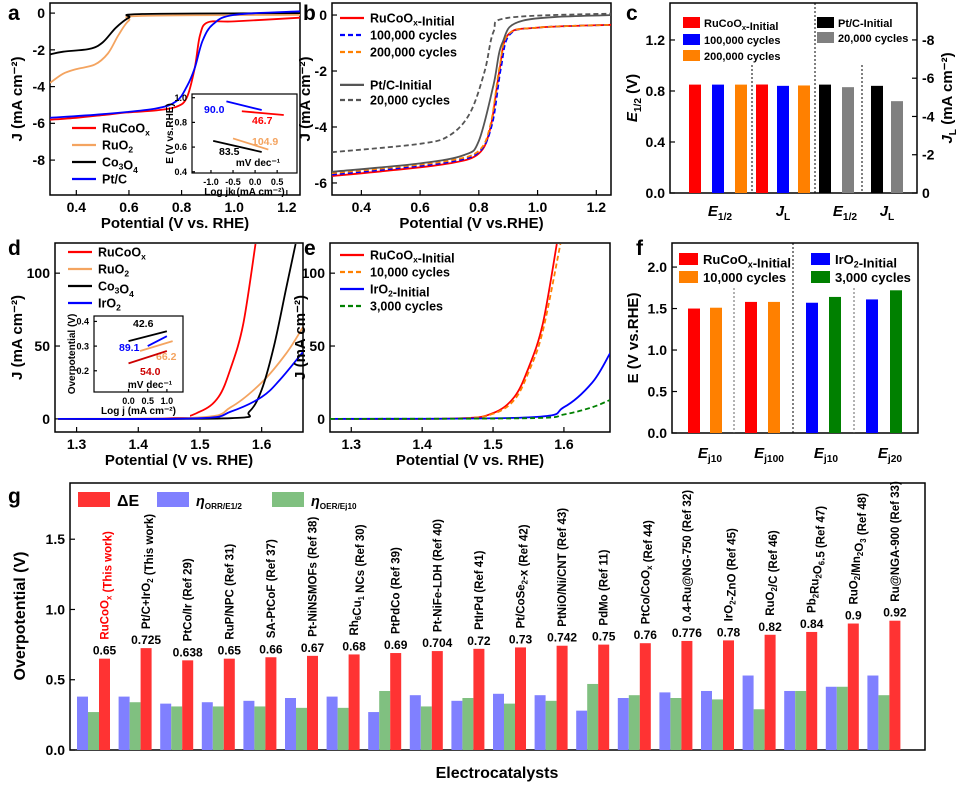 The height and width of the screenshot is (788, 960). Describe the element at coordinates (230, 592) in the screenshot. I see `catalyst-label: RuP/NPC (Ref 31)` at that location.